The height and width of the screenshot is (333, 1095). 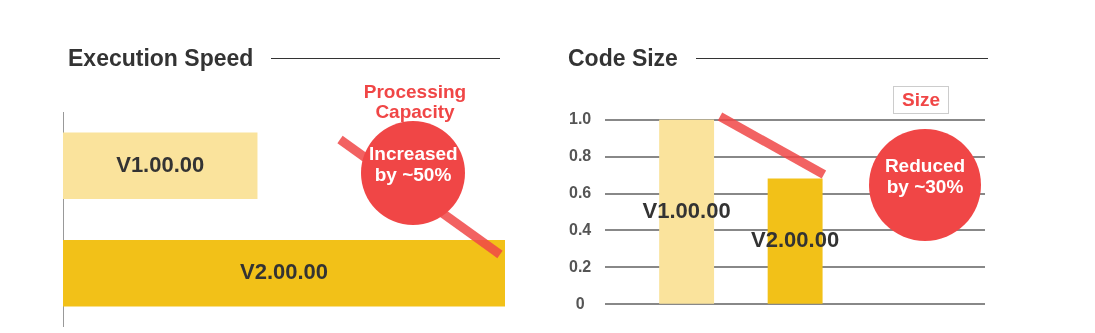 I want to click on y-tick-label: 0.8, so click(x=580, y=155).